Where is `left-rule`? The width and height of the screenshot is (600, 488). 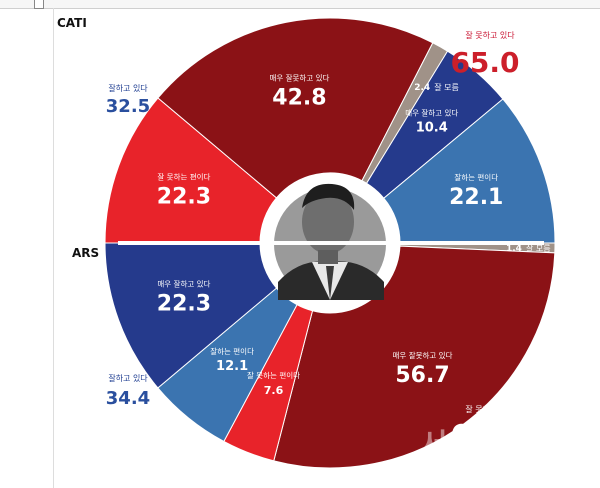 left-rule is located at coordinates (53, 248).